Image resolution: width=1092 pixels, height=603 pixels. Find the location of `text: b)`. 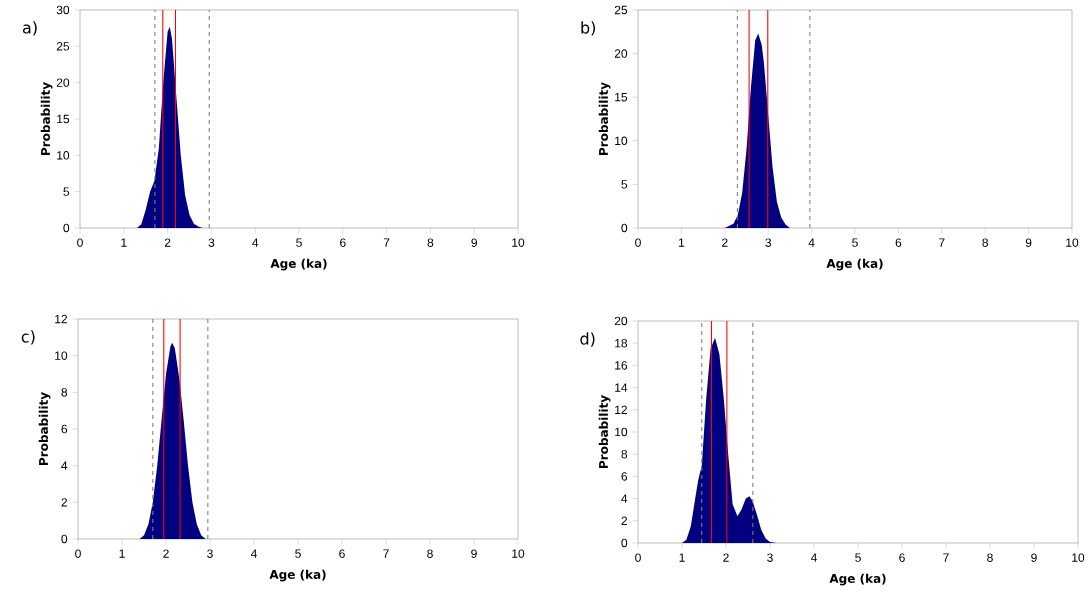

text: b) is located at coordinates (588, 28).